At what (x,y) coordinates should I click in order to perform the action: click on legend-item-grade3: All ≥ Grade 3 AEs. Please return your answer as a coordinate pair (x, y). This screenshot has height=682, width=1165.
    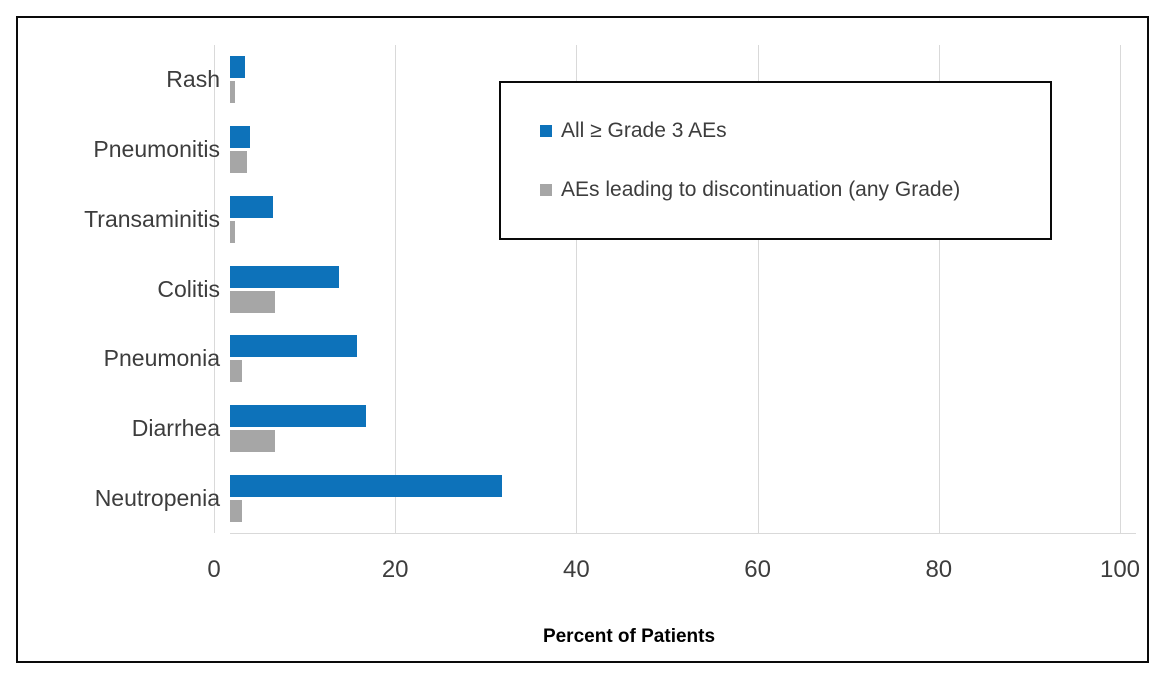
    Looking at the image, I should click on (795, 131).